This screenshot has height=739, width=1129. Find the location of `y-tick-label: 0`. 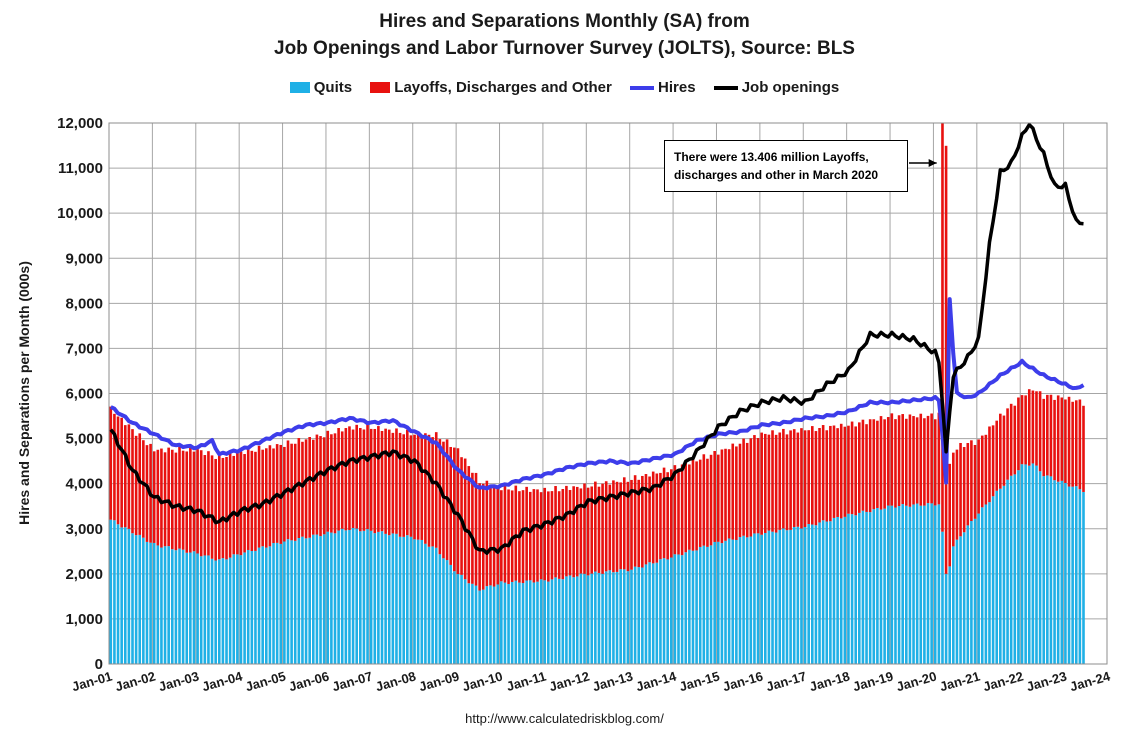

y-tick-label: 0 is located at coordinates (99, 664).